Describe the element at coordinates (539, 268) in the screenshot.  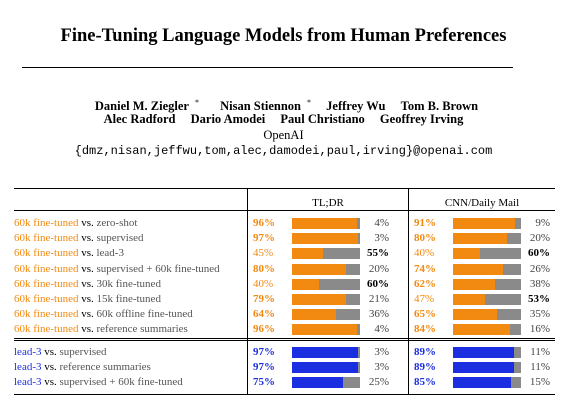
I see `loss-rate: 26%` at that location.